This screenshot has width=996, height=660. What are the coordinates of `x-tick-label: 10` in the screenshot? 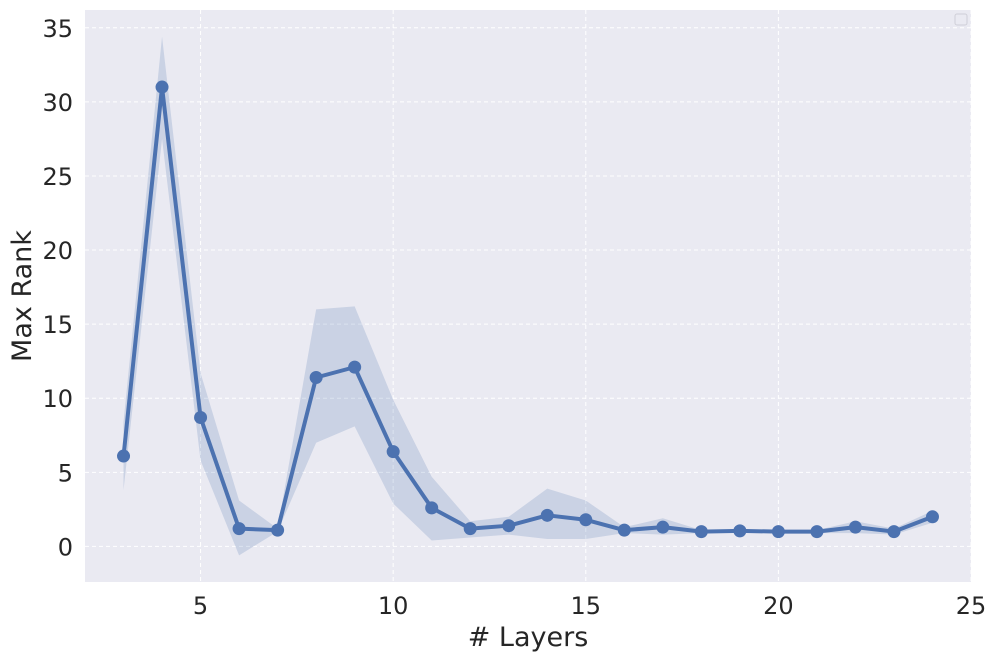 It's located at (393, 606).